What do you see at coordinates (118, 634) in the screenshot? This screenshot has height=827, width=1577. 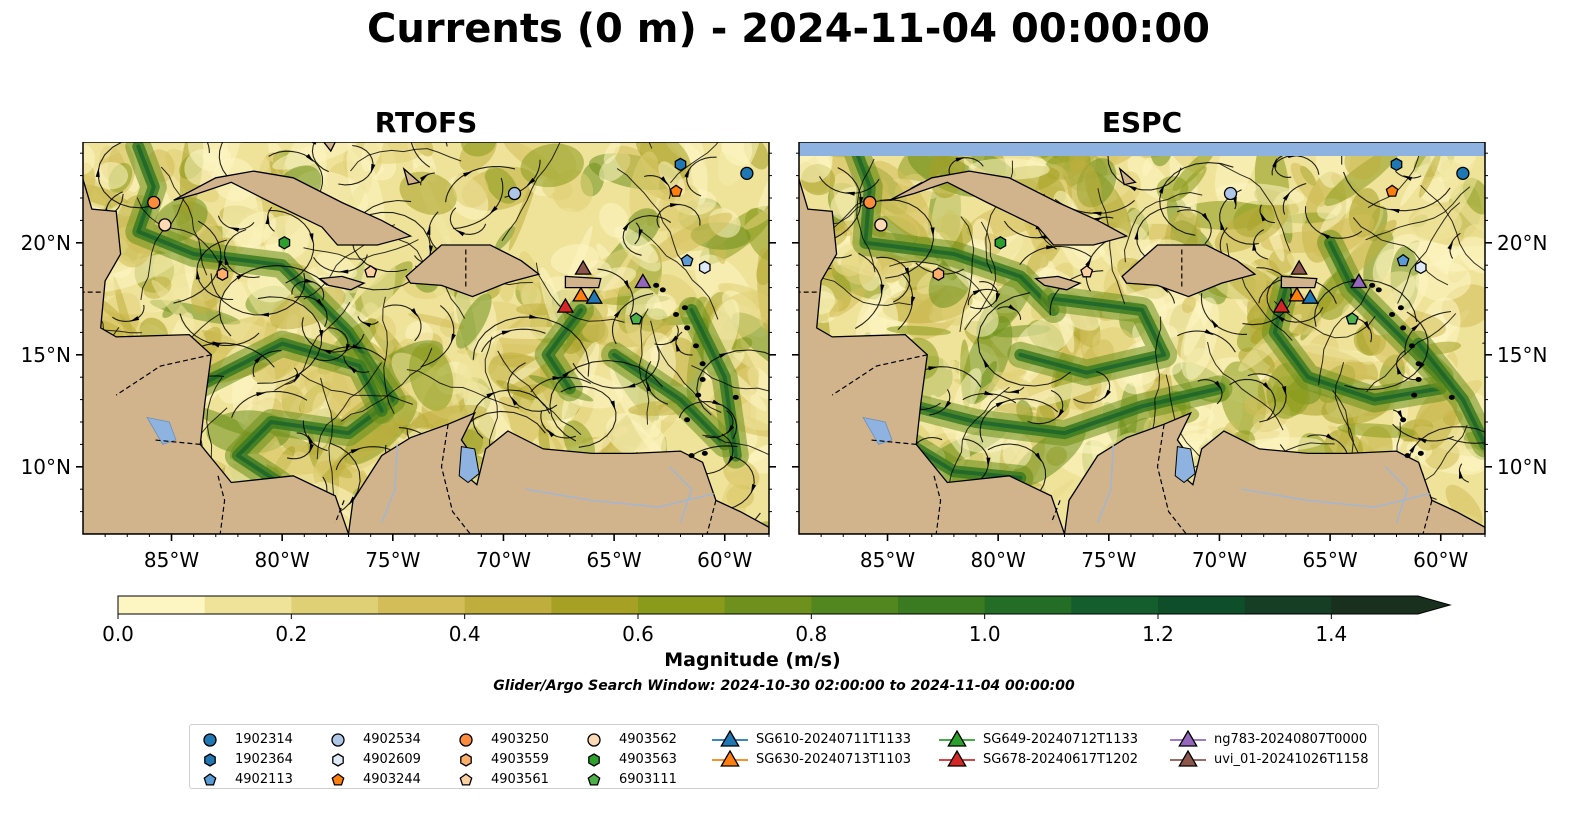 I see `colorbar-tick-label: 0.0` at bounding box center [118, 634].